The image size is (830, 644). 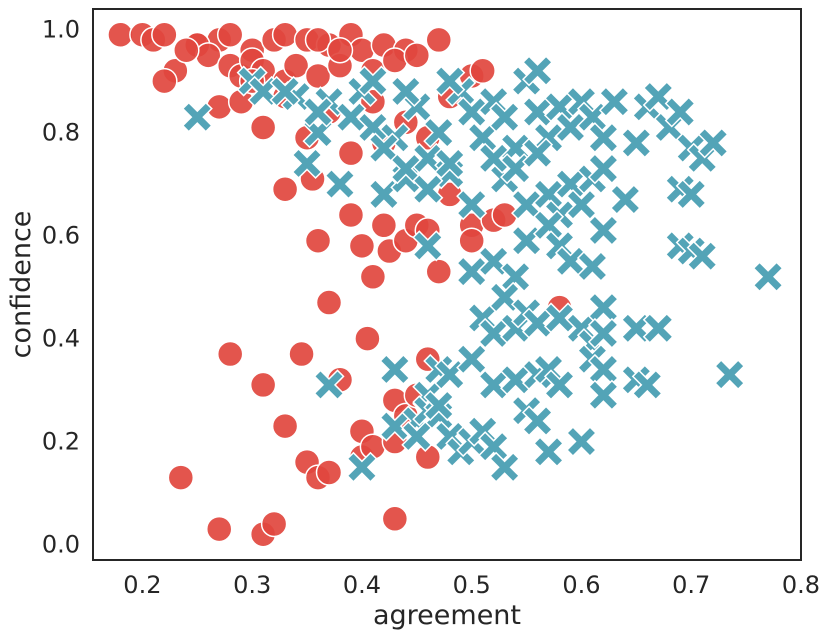 What do you see at coordinates (61, 30) in the screenshot?
I see `y-tick-label-5: 1.0` at bounding box center [61, 30].